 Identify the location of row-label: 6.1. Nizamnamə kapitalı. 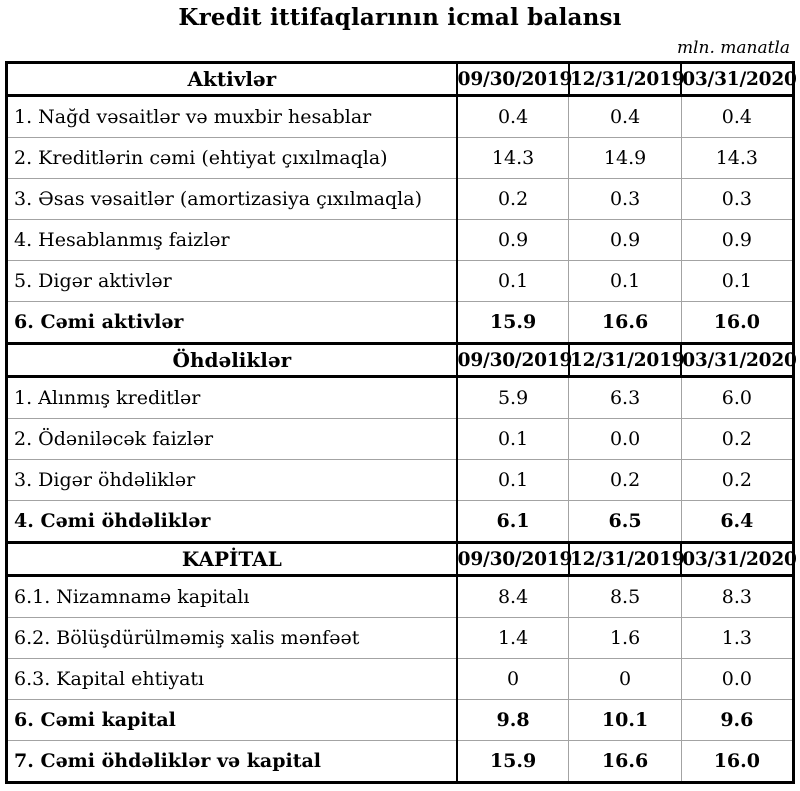
(231, 596).